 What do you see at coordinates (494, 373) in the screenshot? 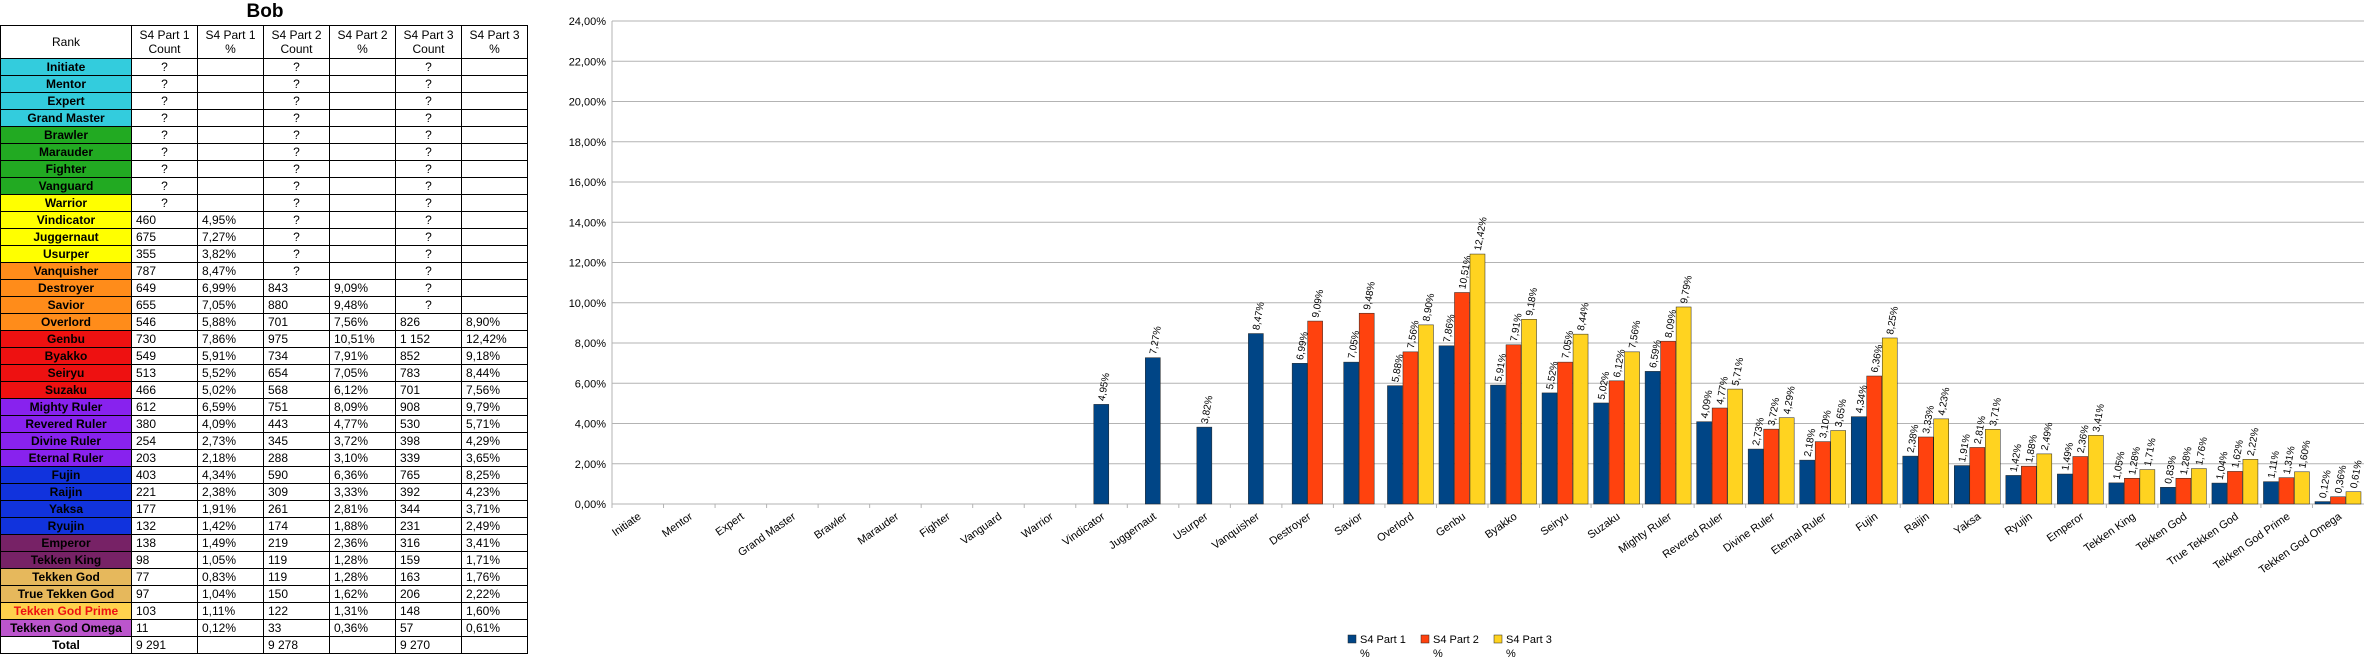
I see `p3-pct-cell: 8,44%` at bounding box center [494, 373].